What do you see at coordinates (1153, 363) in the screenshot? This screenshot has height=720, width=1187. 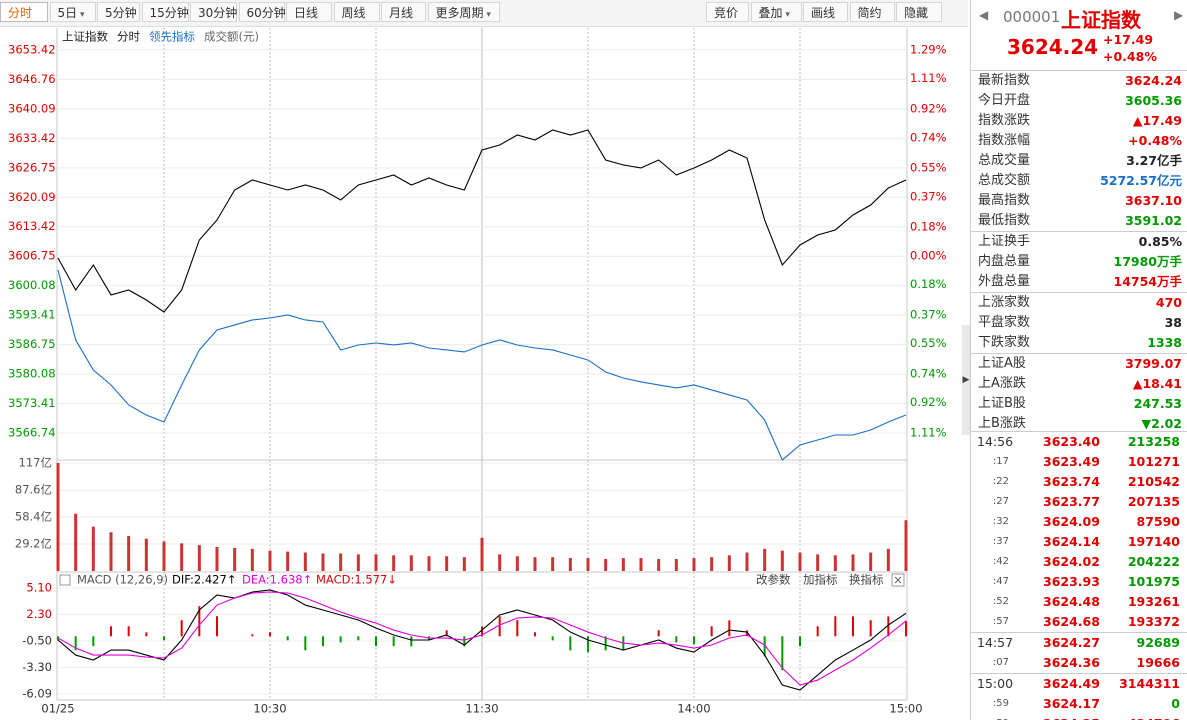 I see `stat-value: 3799.07` at bounding box center [1153, 363].